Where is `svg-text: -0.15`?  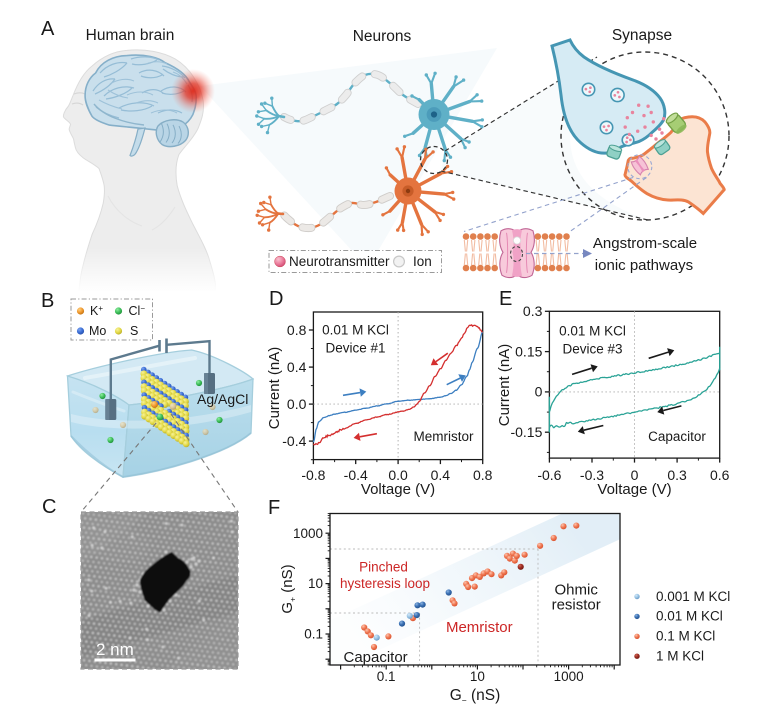 svg-text: -0.15 is located at coordinates (526, 432).